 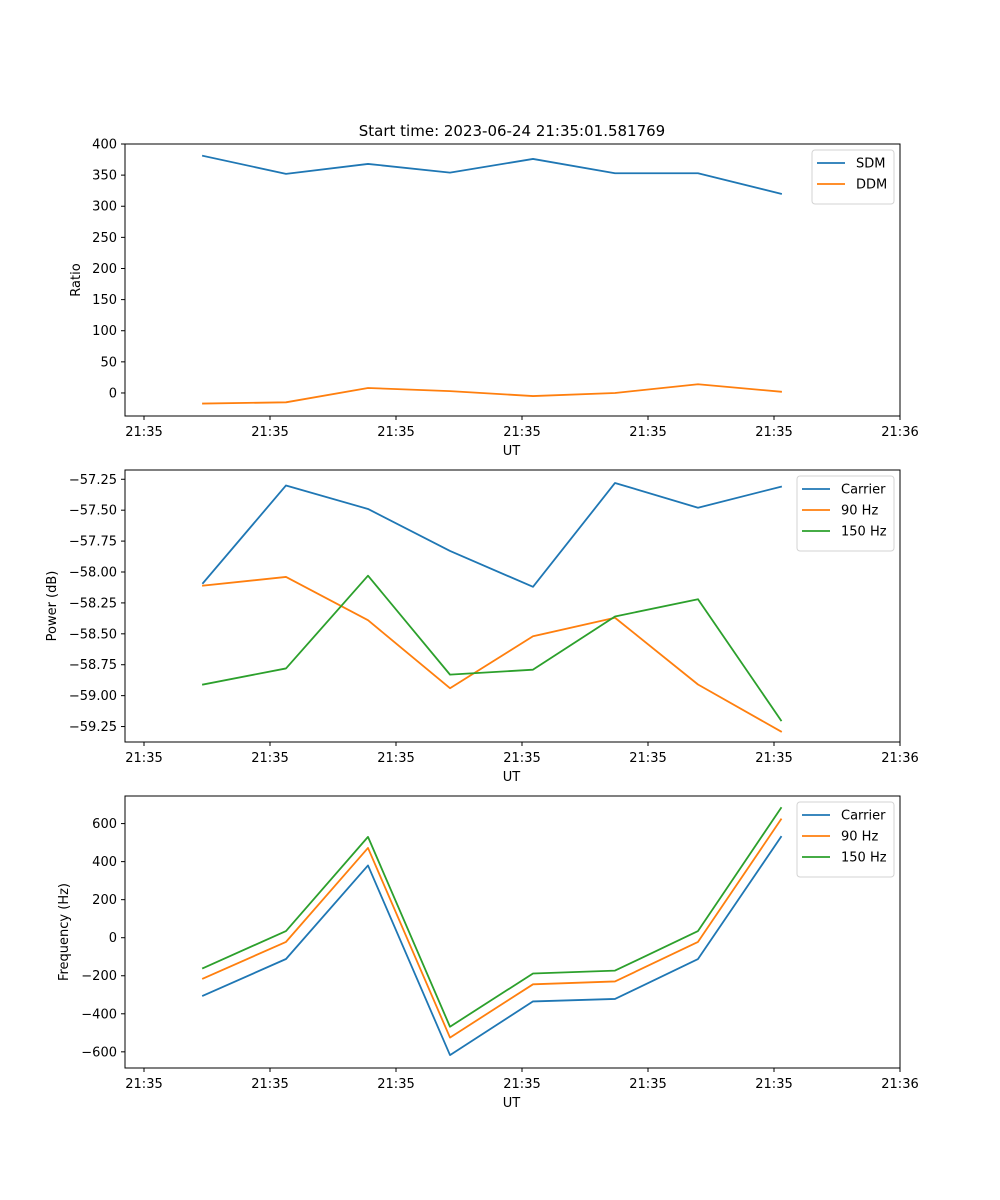 What do you see at coordinates (93, 480) in the screenshot?
I see `y-tick-label: −57.25` at bounding box center [93, 480].